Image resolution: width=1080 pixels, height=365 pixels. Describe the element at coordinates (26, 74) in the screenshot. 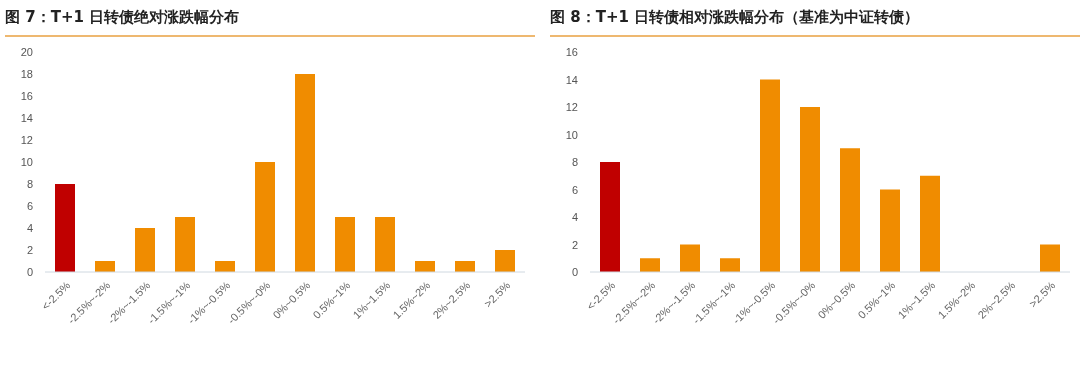

I see `y-tick-label: 18` at that location.